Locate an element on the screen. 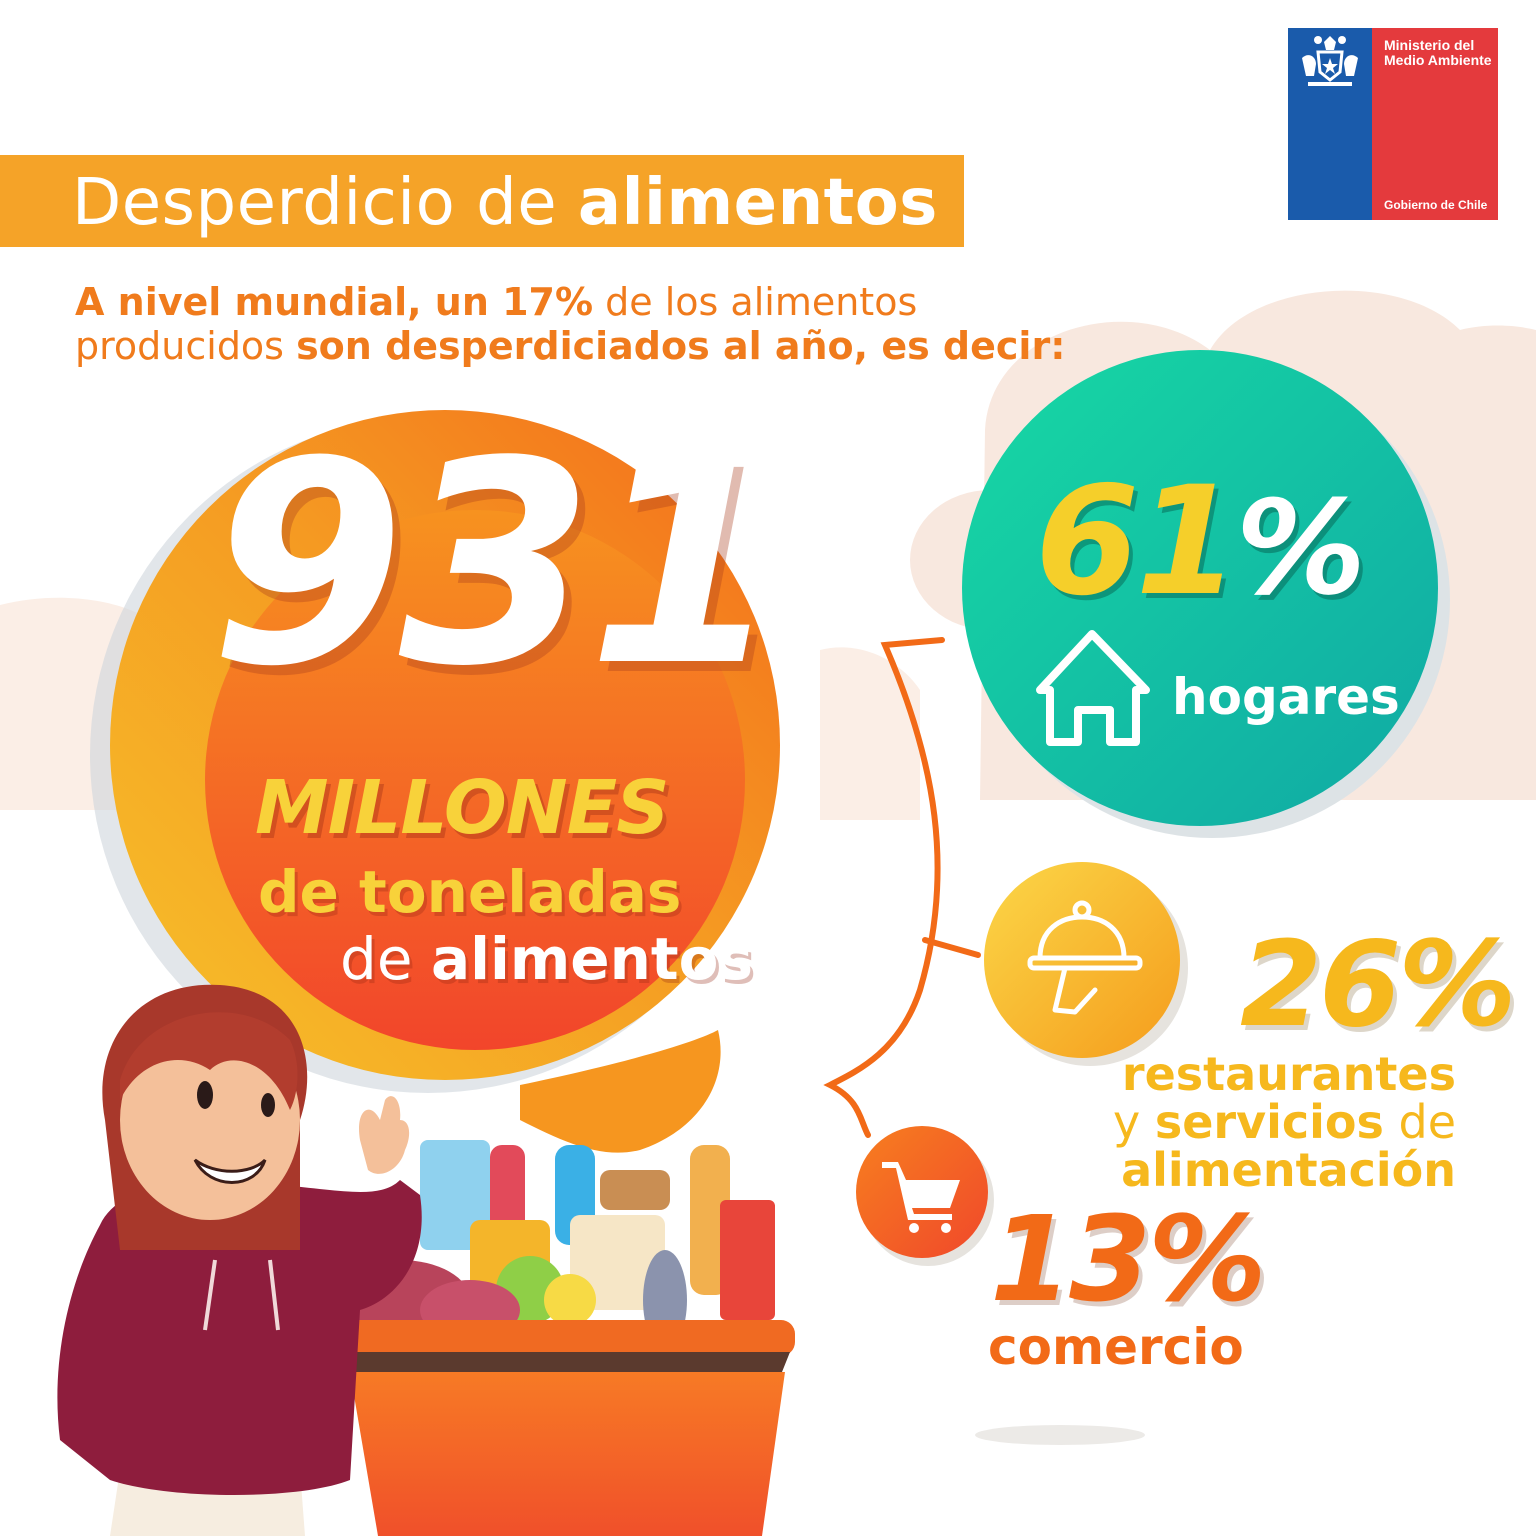 This screenshot has width=1536, height=1536. title-highlight: alimentos is located at coordinates (757, 203).